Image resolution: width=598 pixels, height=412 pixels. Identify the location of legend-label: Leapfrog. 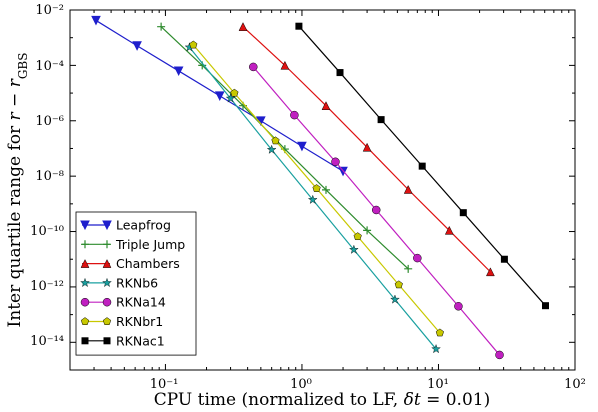
(143, 225).